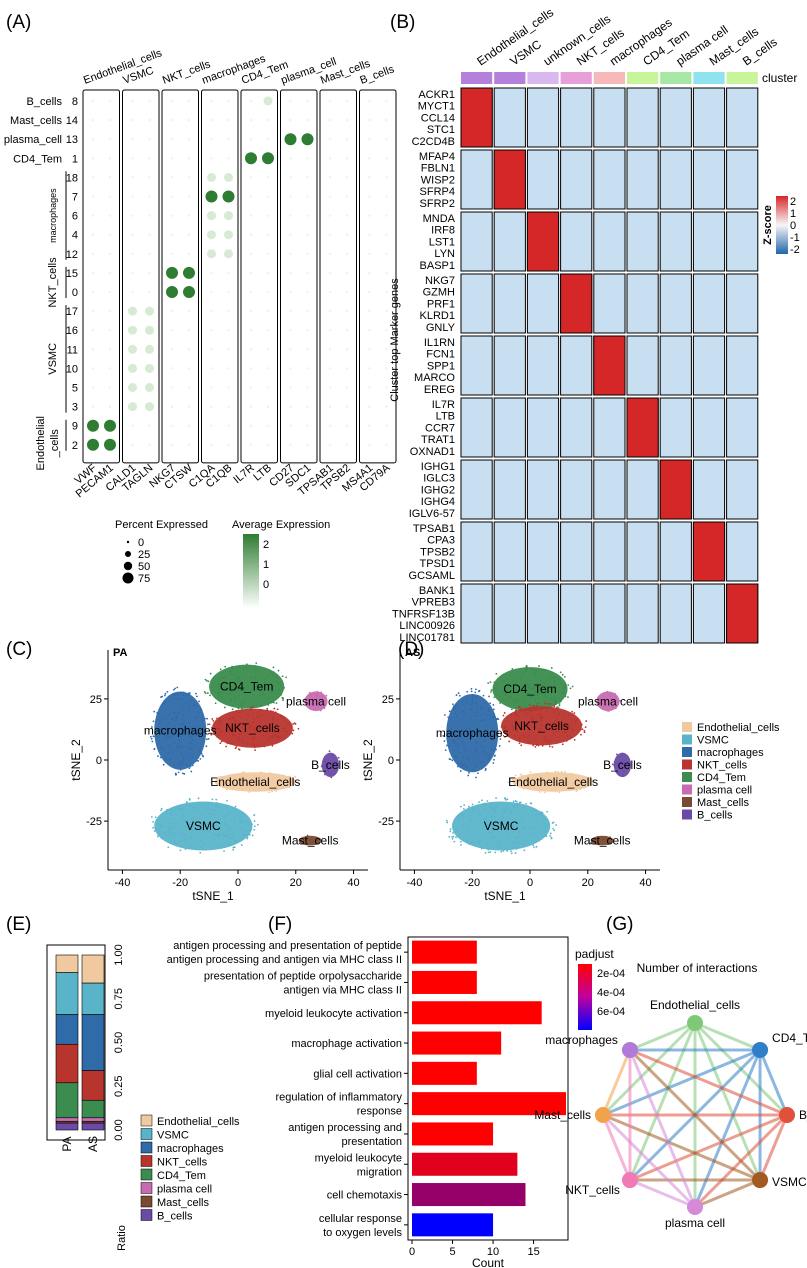 This screenshot has height=1268, width=807. What do you see at coordinates (67, 1119) in the screenshot?
I see `stacked-bar-segment` at bounding box center [67, 1119].